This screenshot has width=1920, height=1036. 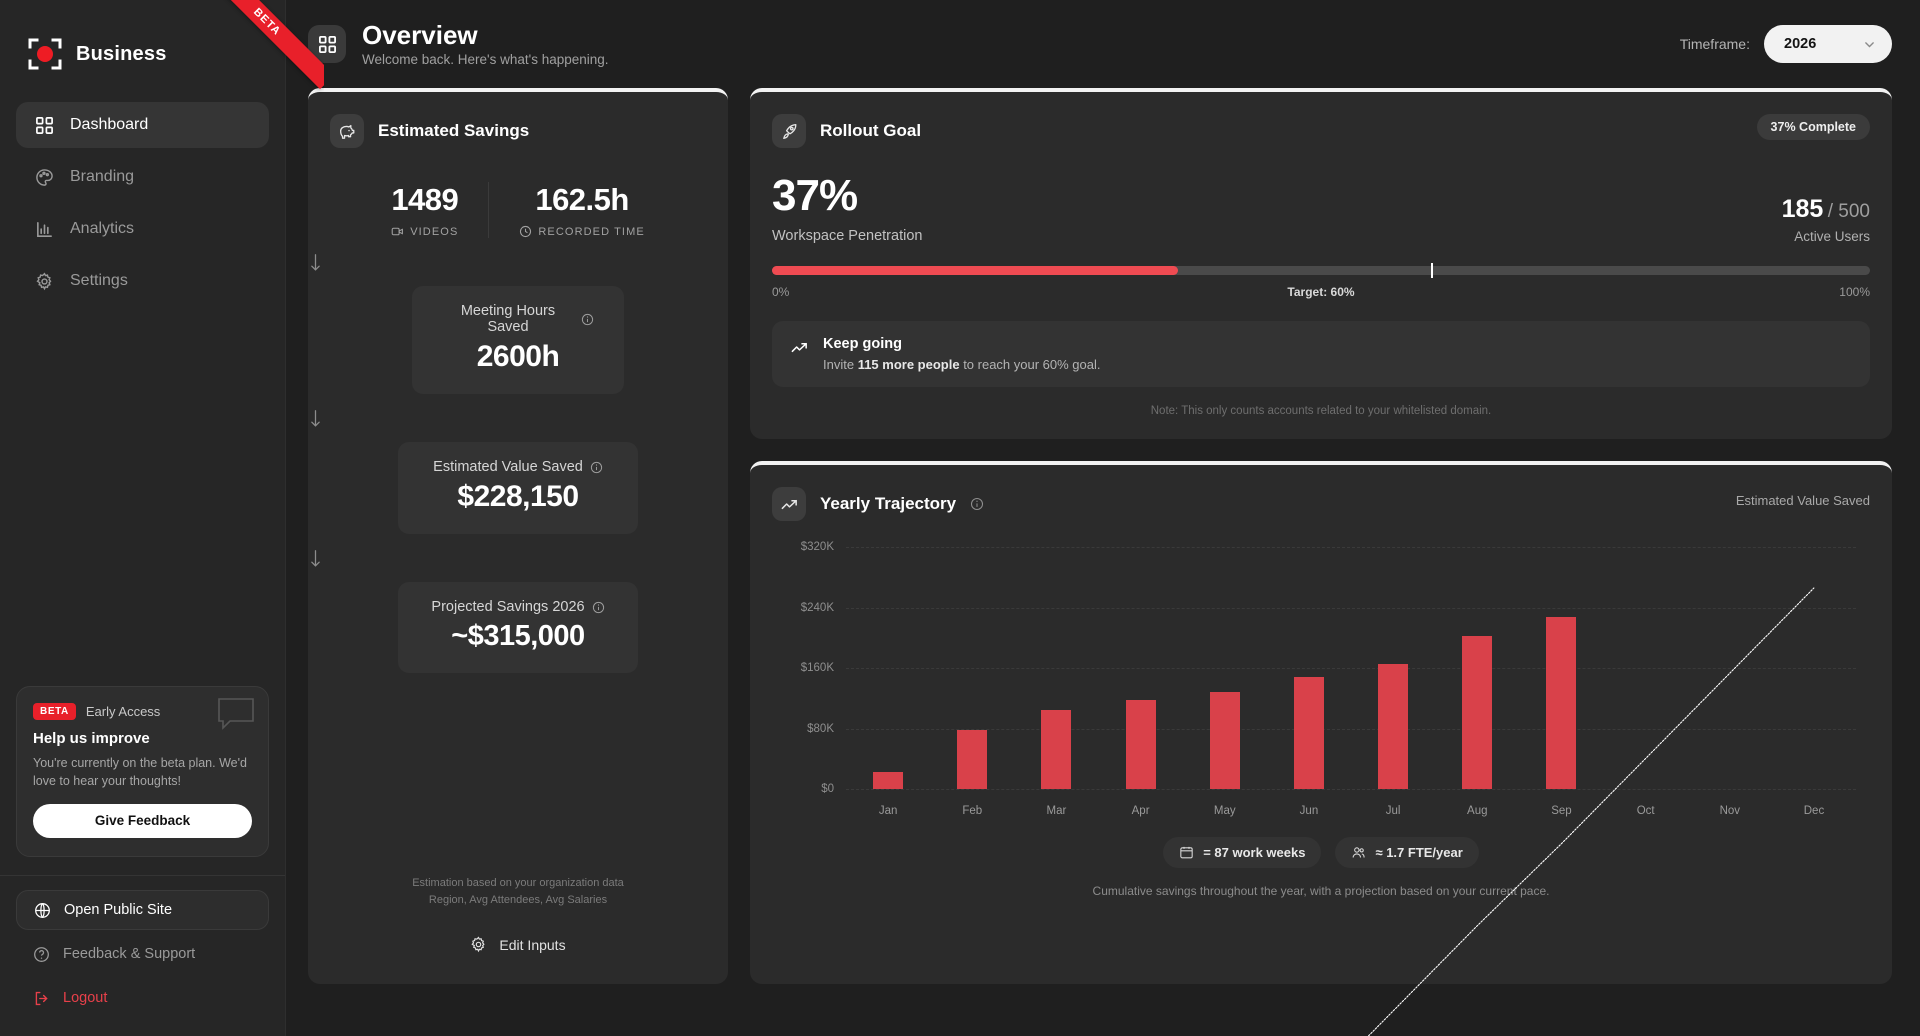 What do you see at coordinates (508, 607) in the screenshot?
I see `kpi-label: Projected Savings 2026` at bounding box center [508, 607].